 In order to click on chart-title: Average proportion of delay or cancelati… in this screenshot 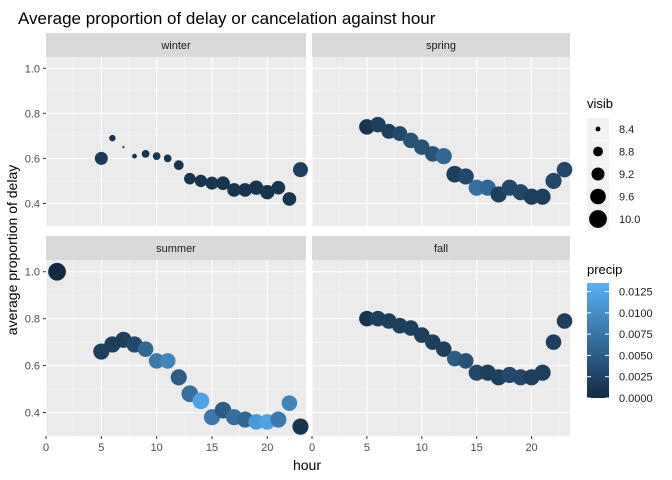, I will do `click(227, 18)`.